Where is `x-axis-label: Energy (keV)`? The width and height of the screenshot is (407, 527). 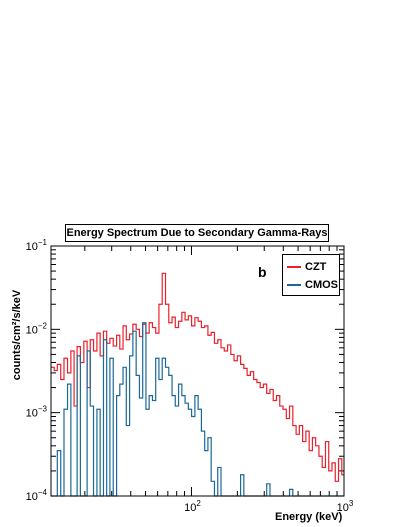
x-axis-label: Energy (keV) is located at coordinates (309, 517).